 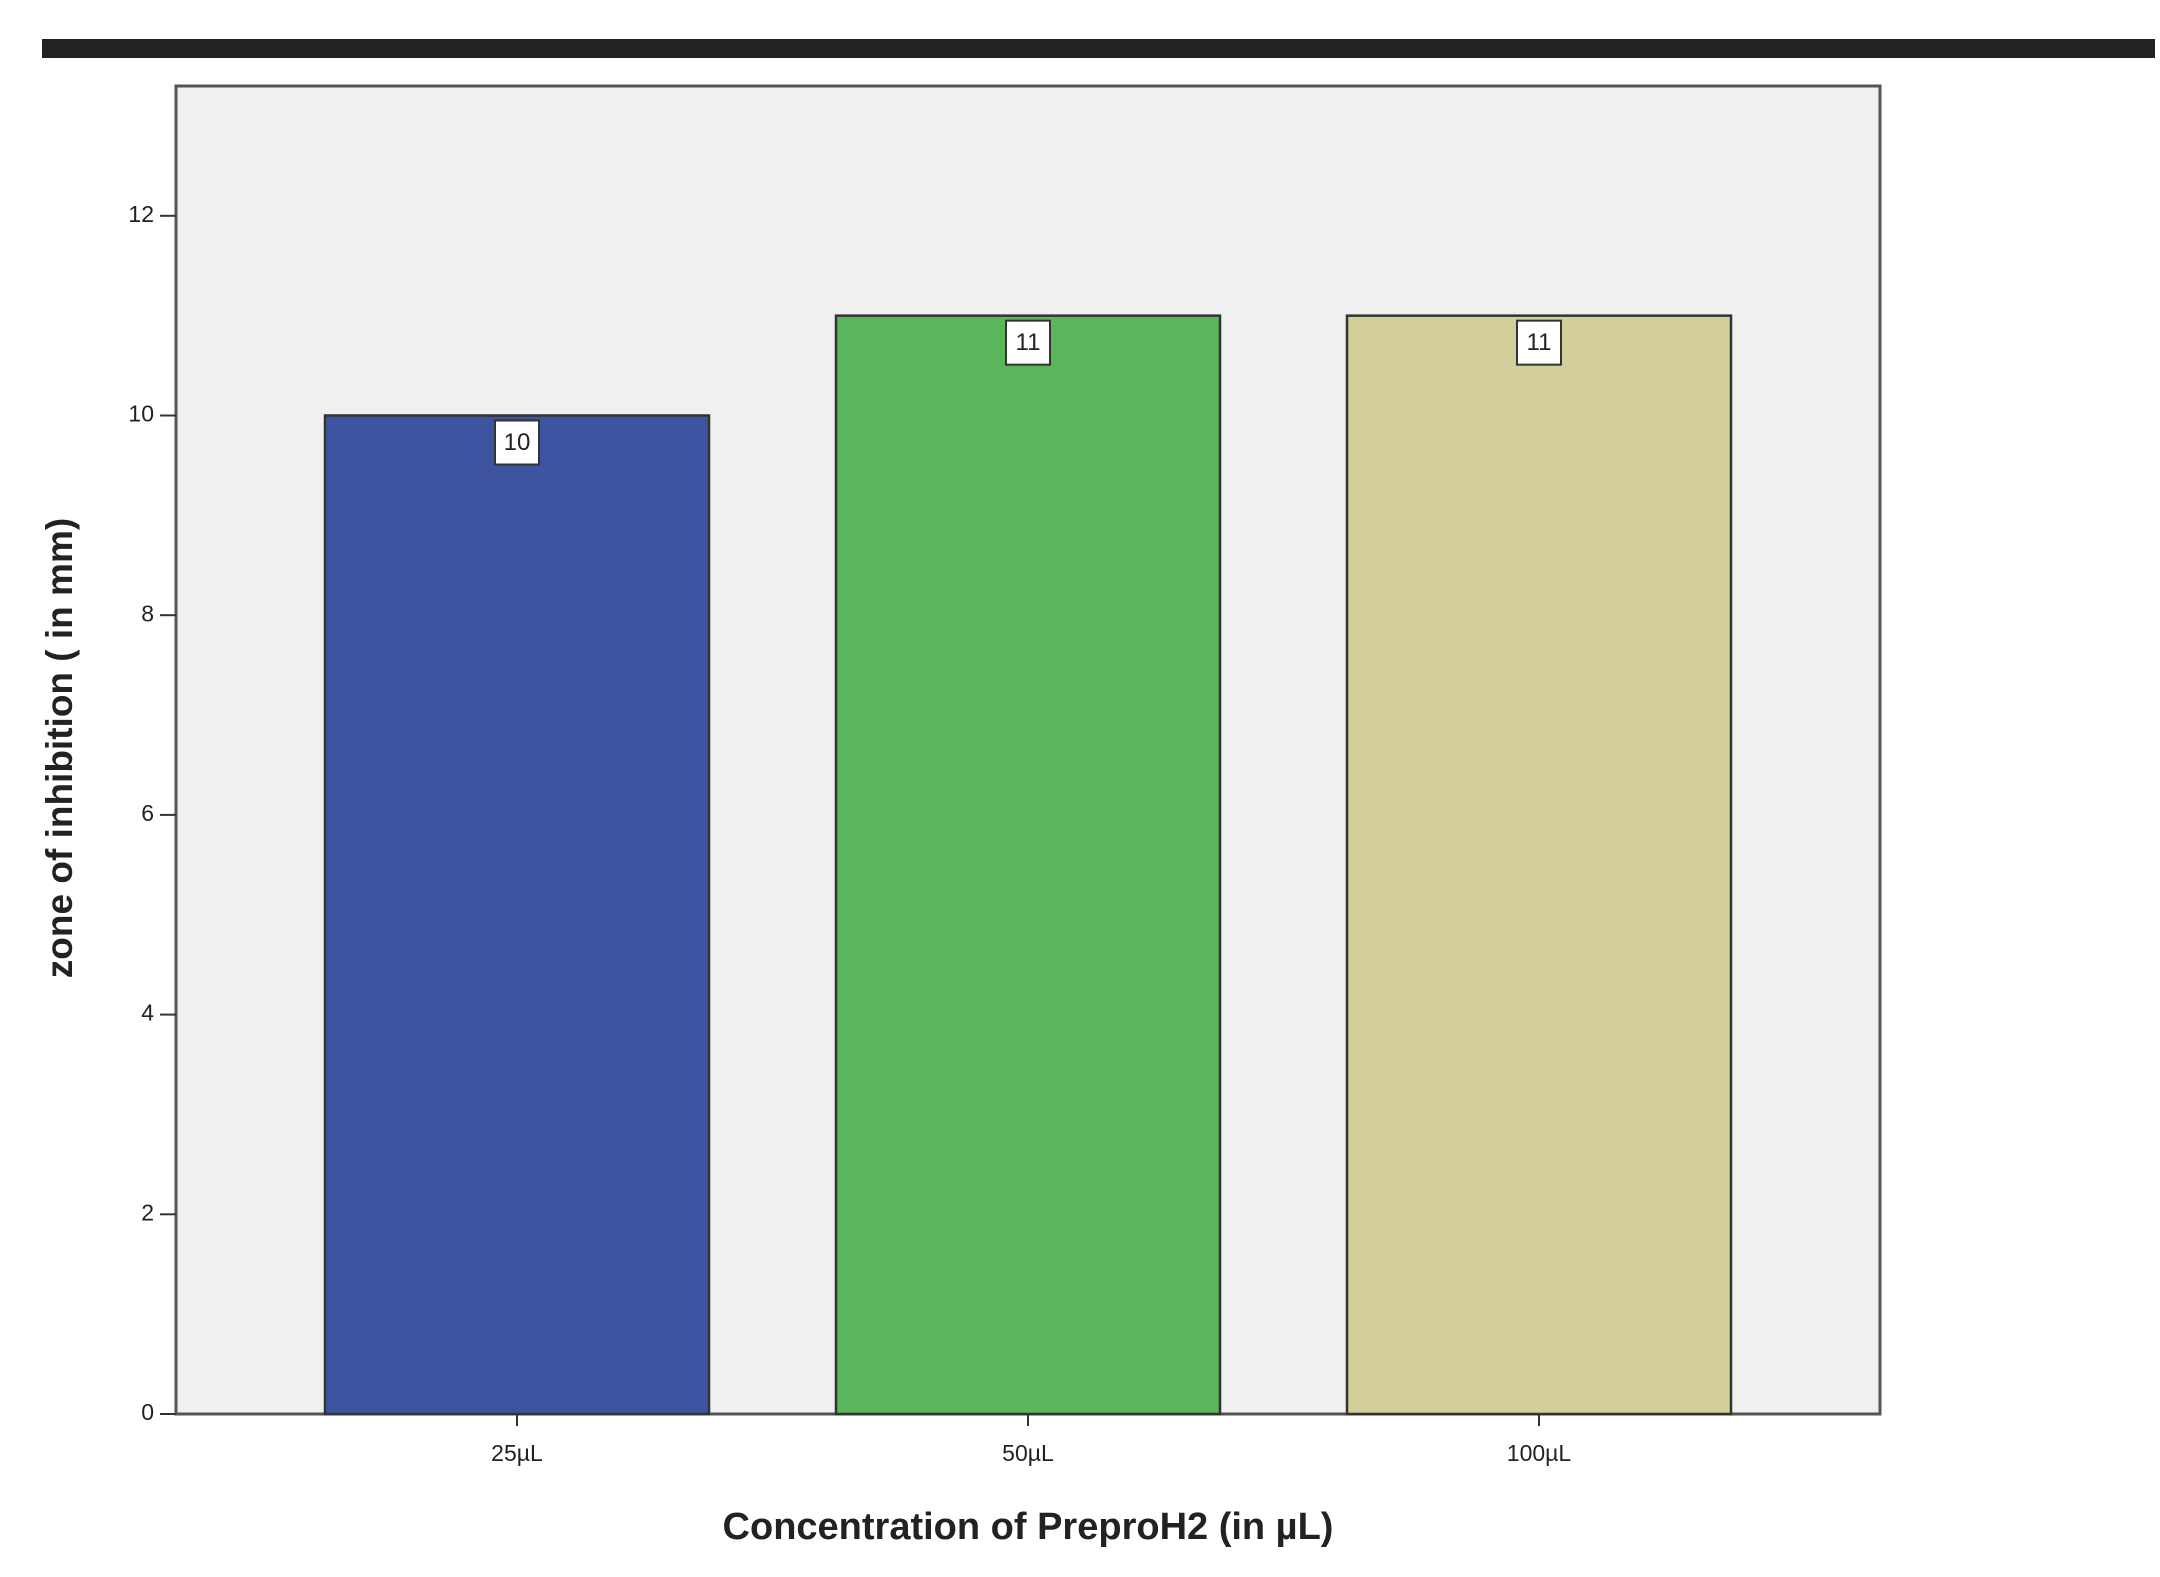 I want to click on header-bar, so click(x=1098, y=48).